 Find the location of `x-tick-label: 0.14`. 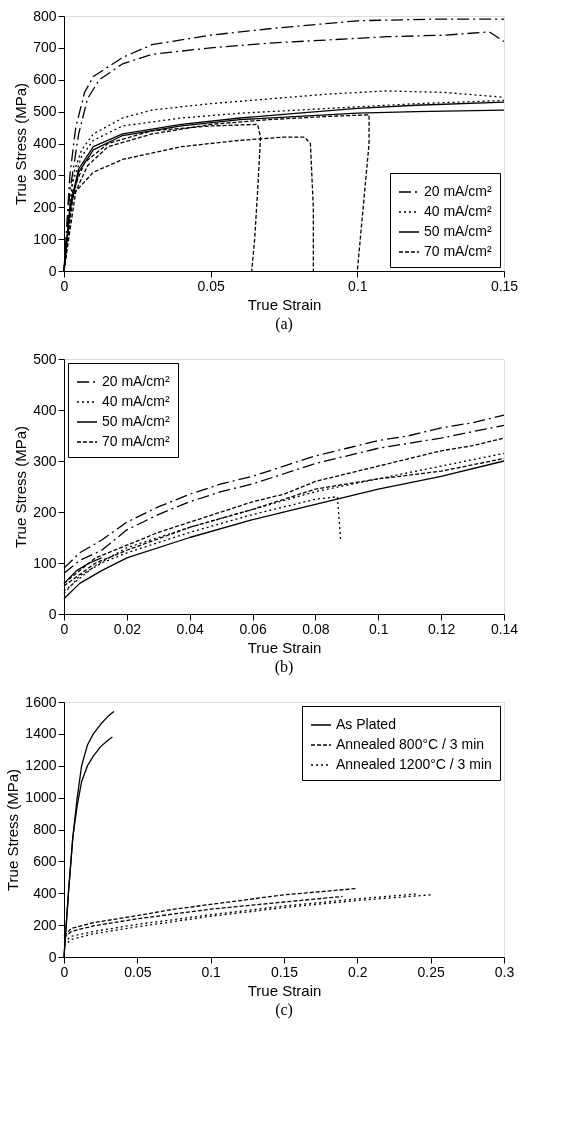

x-tick-label: 0.14 is located at coordinates (504, 628).